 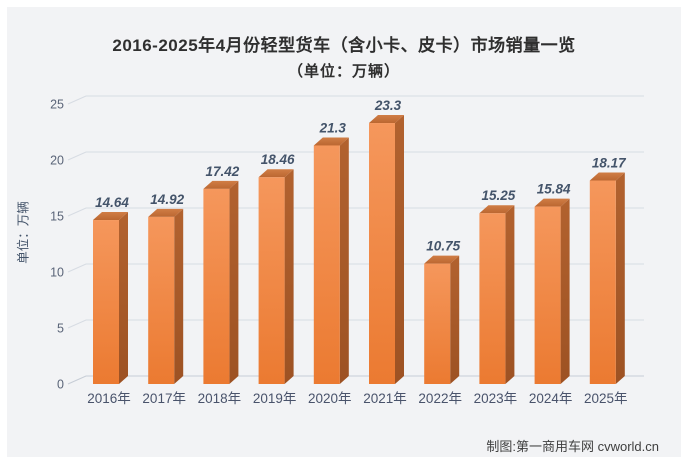 What do you see at coordinates (223, 171) in the screenshot?
I see `bar-value-label: 17.42` at bounding box center [223, 171].